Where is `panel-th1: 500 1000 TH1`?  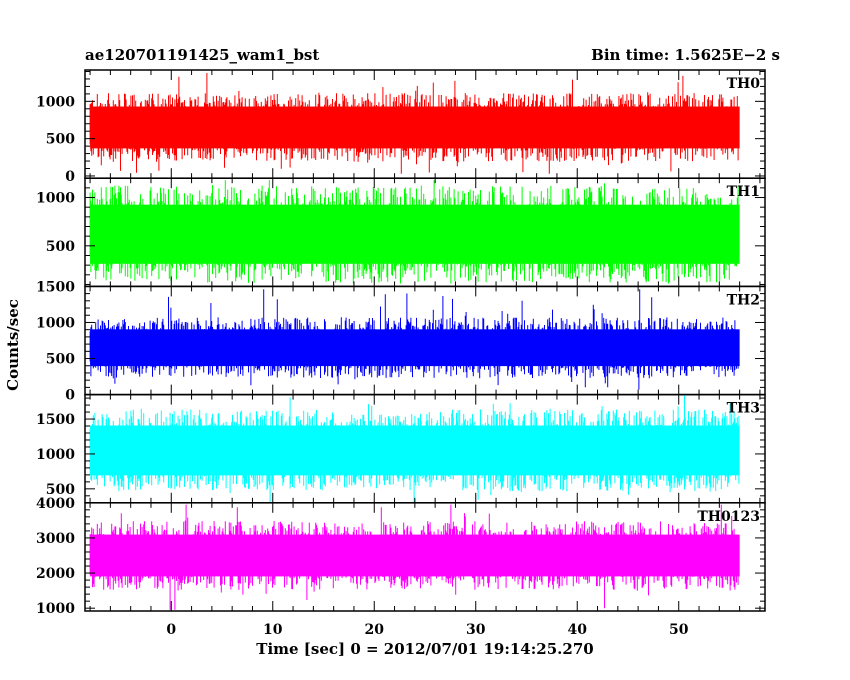
panel-th1: 500 1000 TH1 is located at coordinates (401, 232).